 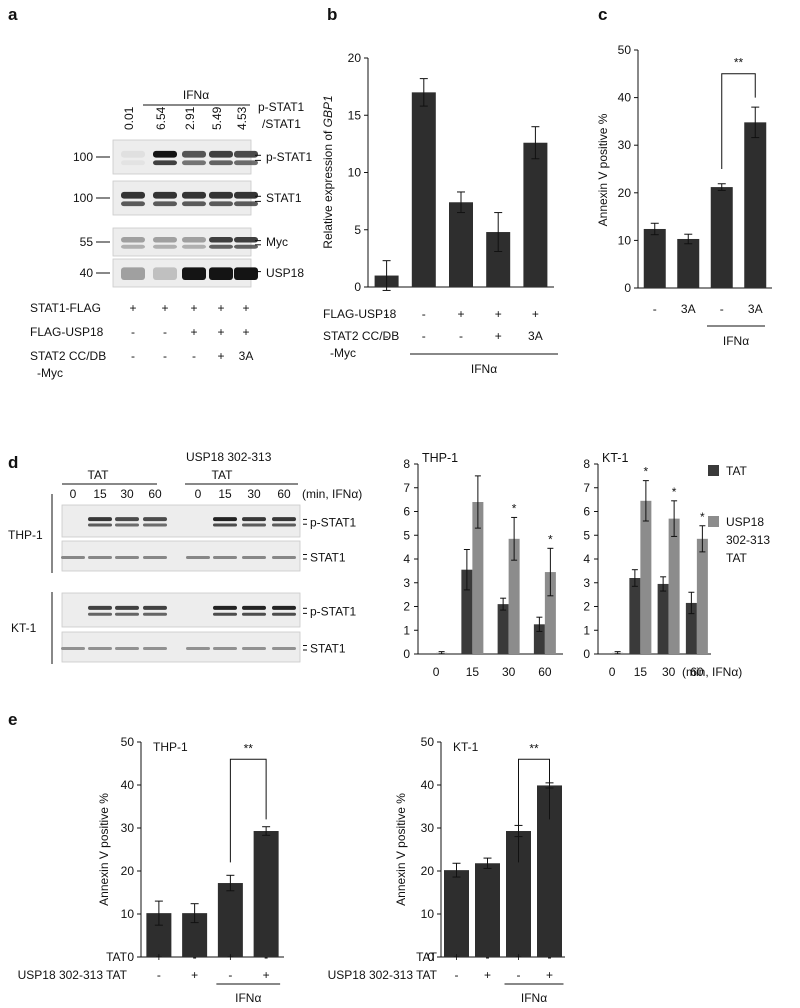 What do you see at coordinates (248, 810) in the screenshot?
I see `significance-bracket` at bounding box center [248, 810].